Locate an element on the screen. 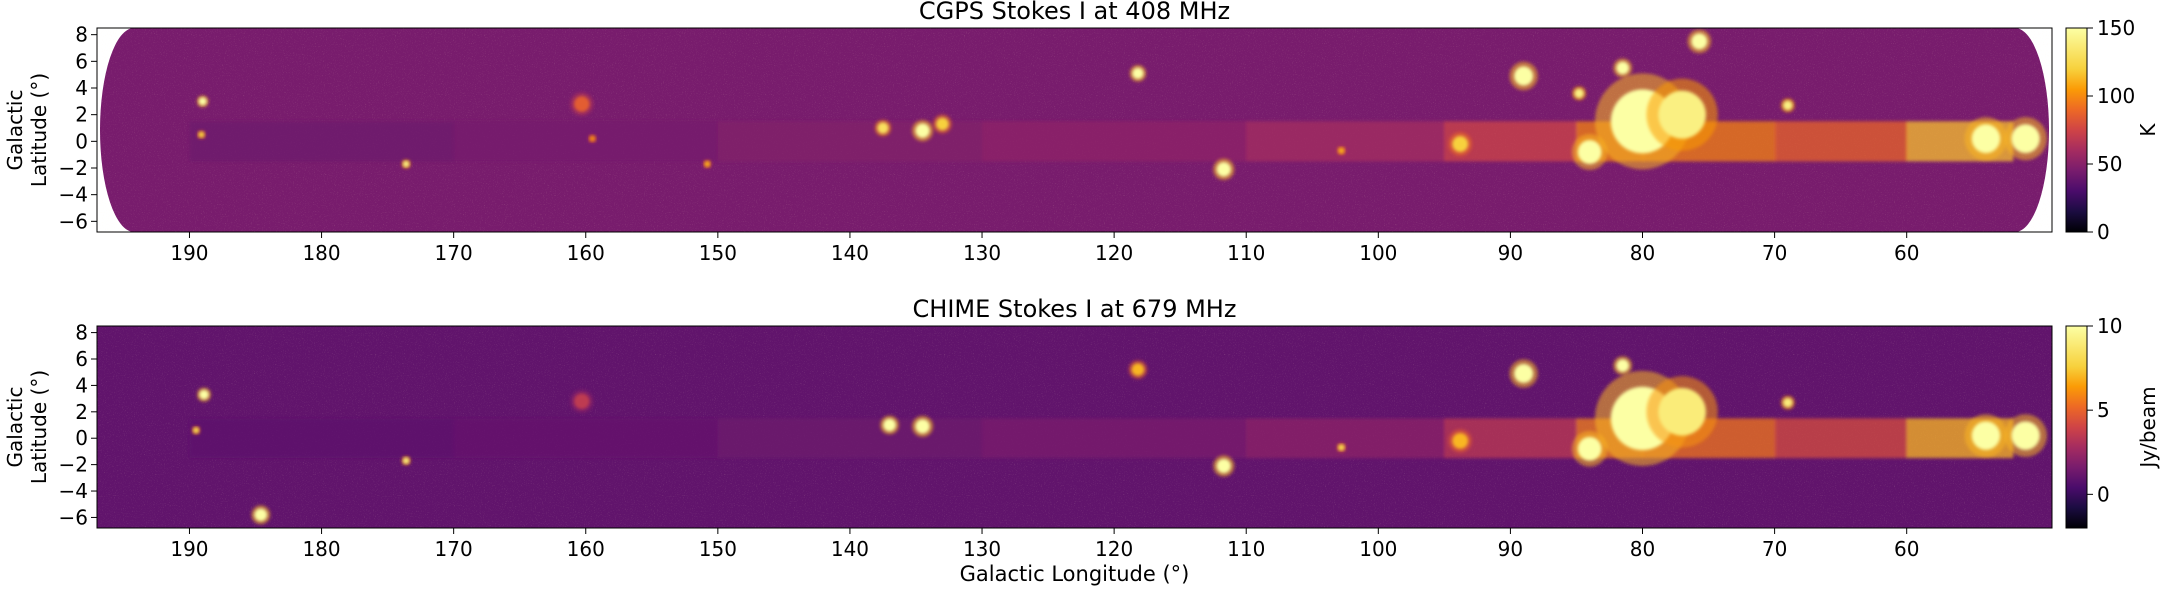 This screenshot has height=589, width=2165. x-tick-label: 70 is located at coordinates (1774, 253).